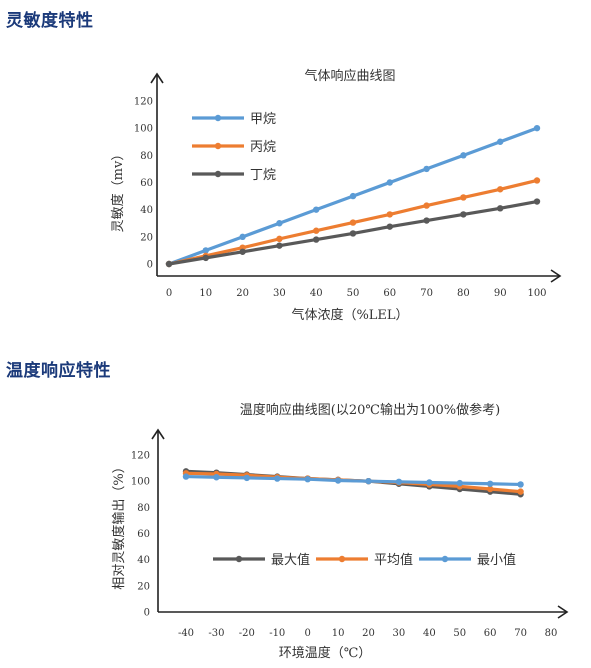 This screenshot has width=591, height=668. I want to click on section-title-temperature: 温度响应特性, so click(58, 371).